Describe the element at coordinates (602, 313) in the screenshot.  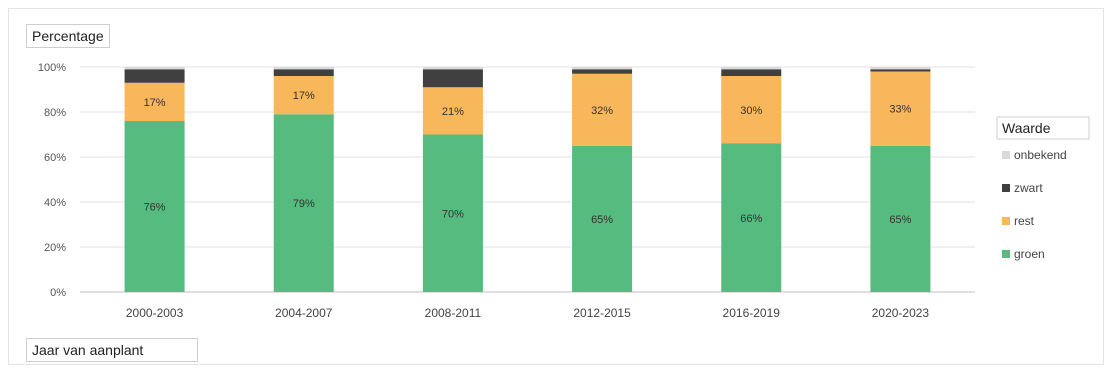
I see `x-tick-label: 2012-2015` at that location.